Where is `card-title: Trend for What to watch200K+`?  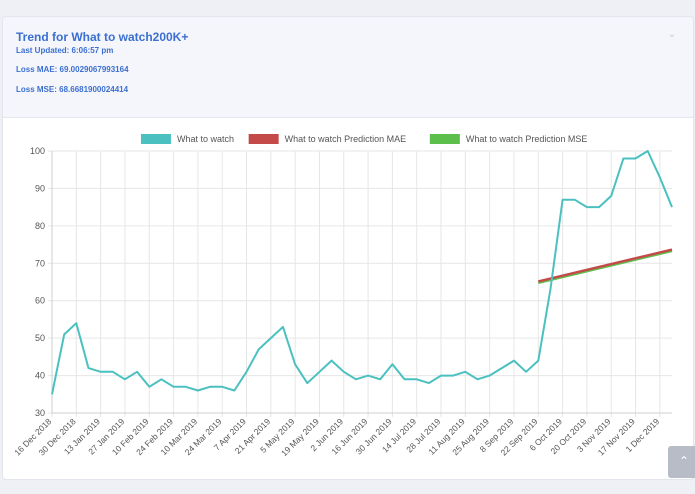
card-title: Trend for What to watch200K+ is located at coordinates (102, 37).